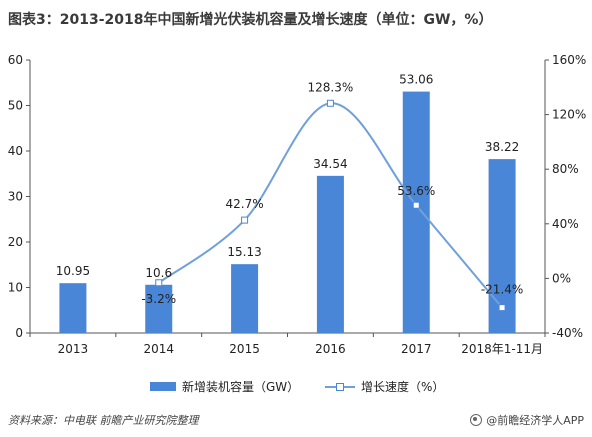  I want to click on bar-value-label: 15.13, so click(244, 252).